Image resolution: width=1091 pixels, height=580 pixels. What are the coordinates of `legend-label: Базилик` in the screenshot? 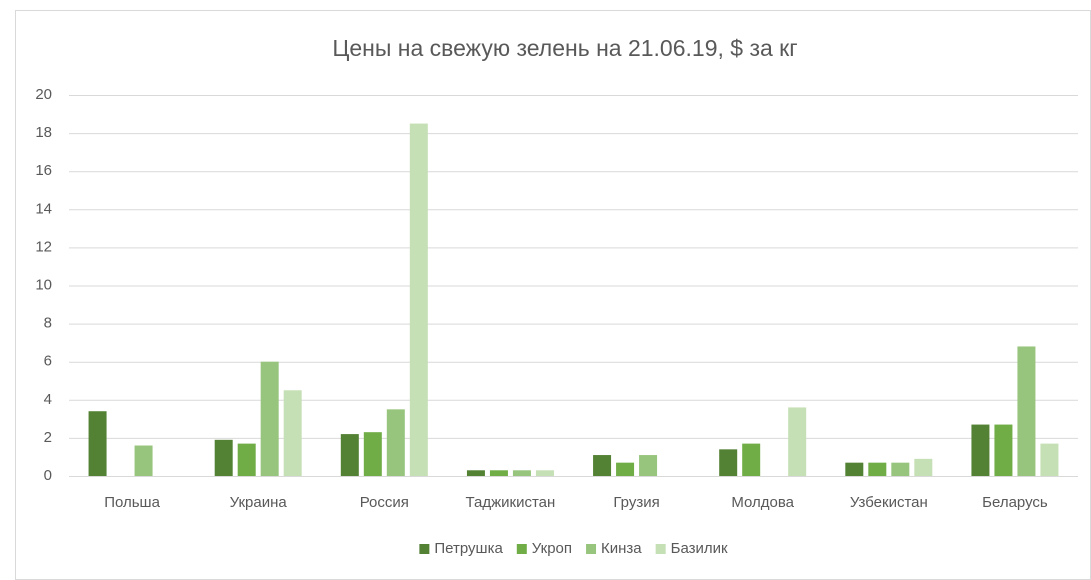 It's located at (699, 548).